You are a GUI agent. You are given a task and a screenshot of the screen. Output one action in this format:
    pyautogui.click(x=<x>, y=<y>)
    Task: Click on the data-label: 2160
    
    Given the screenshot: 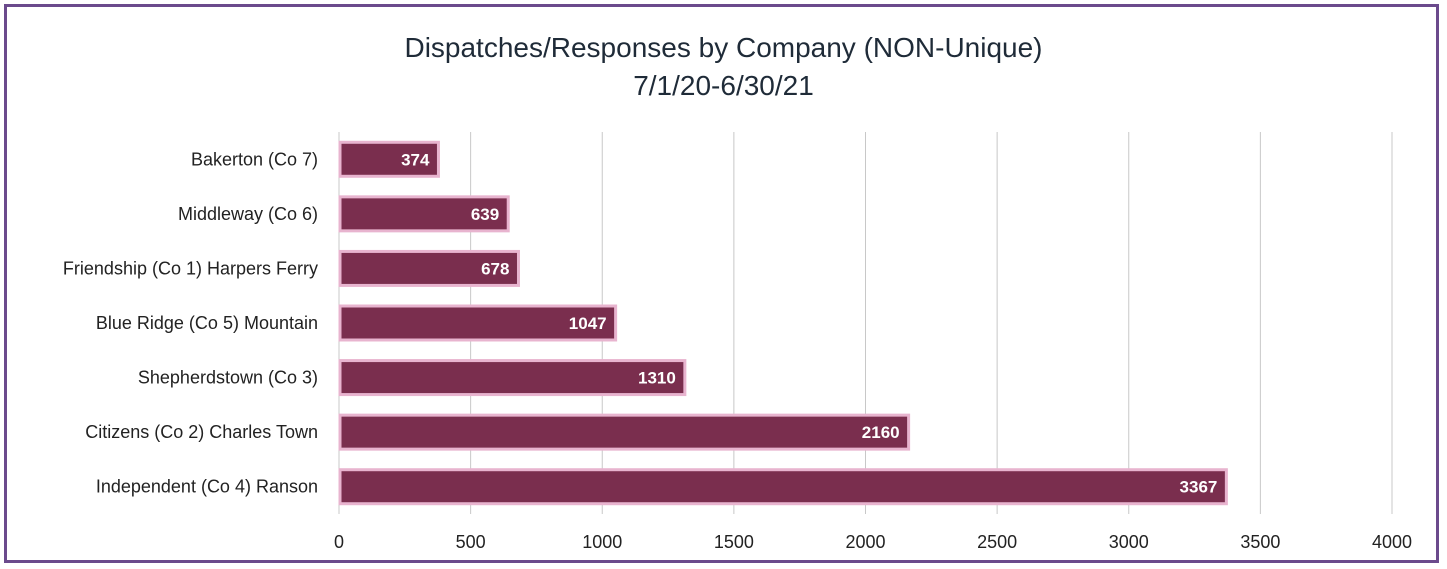 What is the action you would take?
    pyautogui.click(x=881, y=432)
    